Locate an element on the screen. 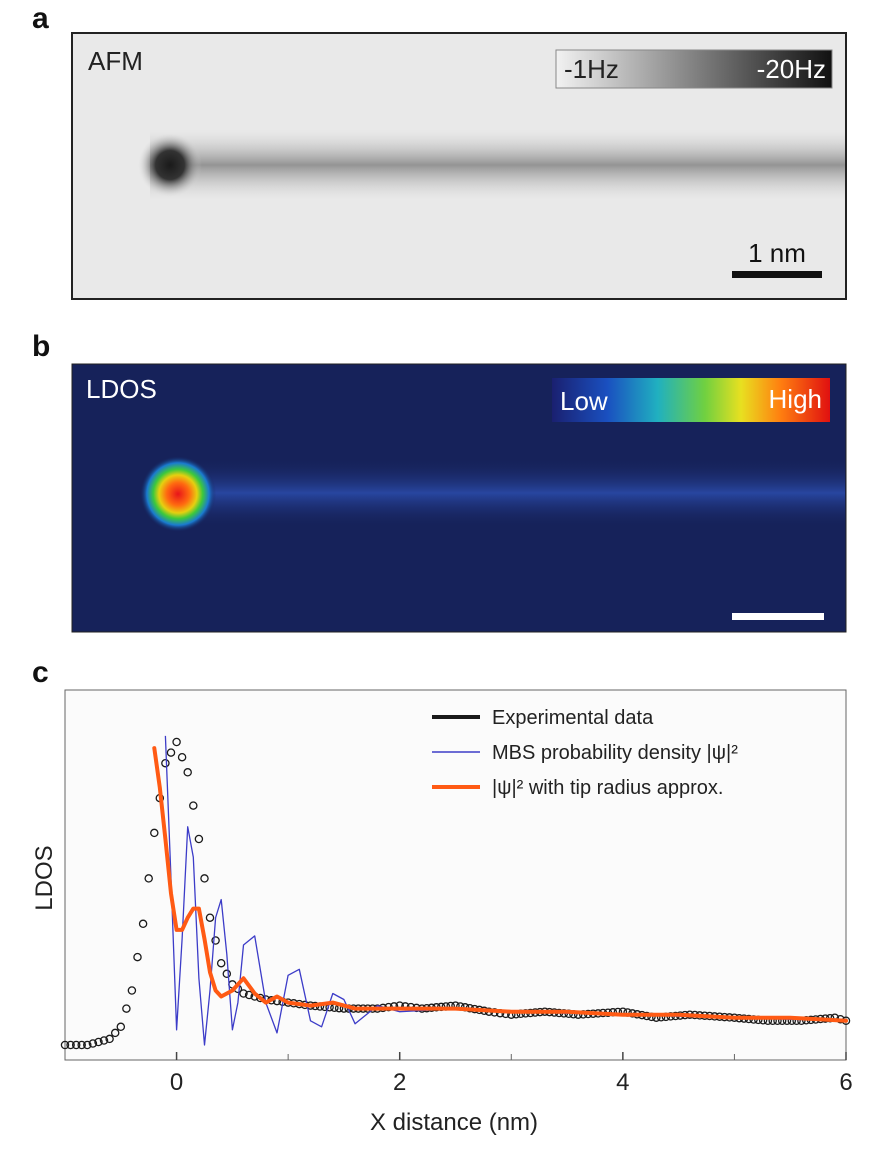  legend-entry: MBS probability density |ψ|² is located at coordinates (615, 753).